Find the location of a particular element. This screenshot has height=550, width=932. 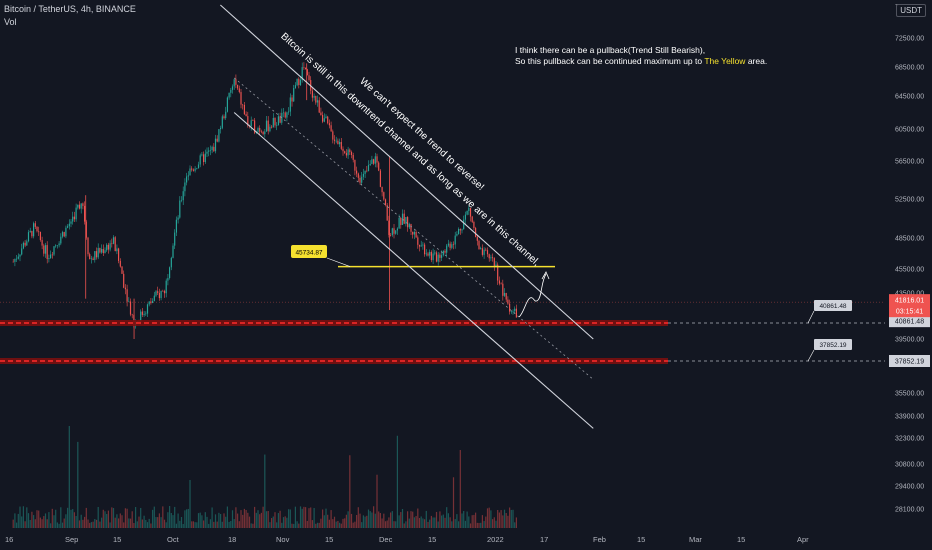

price-tick: 52500.00 is located at coordinates (909, 200).